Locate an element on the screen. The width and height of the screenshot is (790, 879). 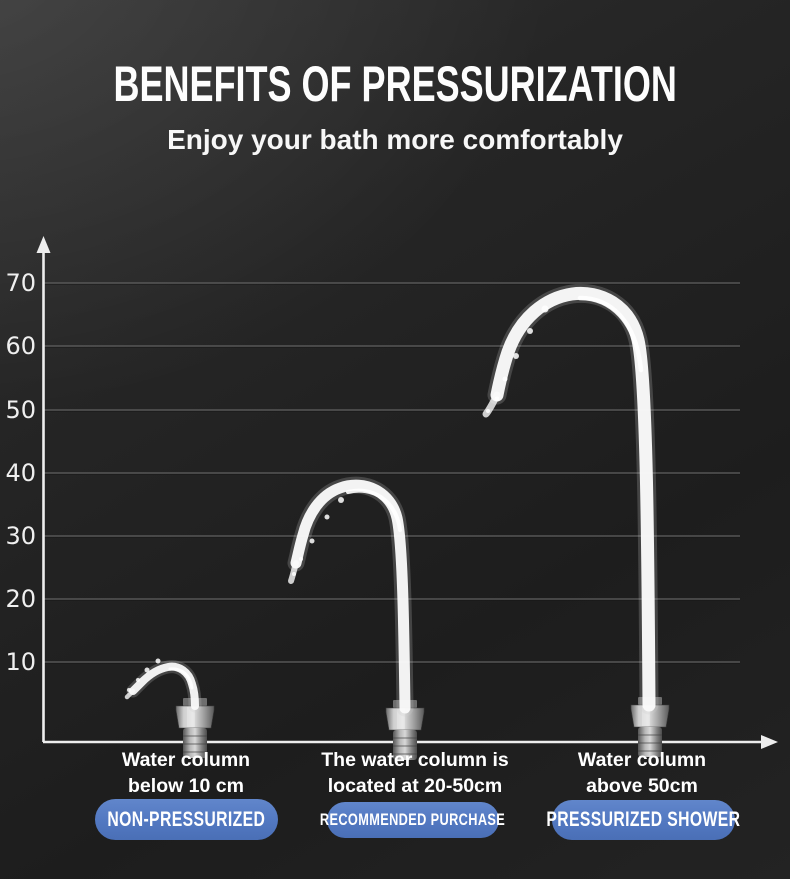
y-axis-tick-70: 70 is located at coordinates (20, 283).